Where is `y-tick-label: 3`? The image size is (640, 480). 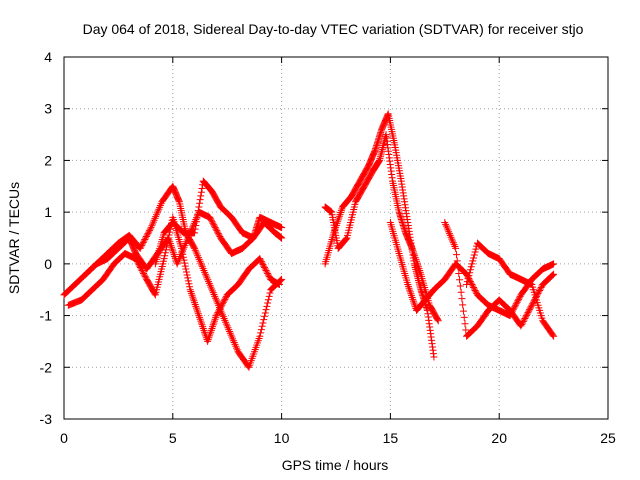 y-tick-label: 3 is located at coordinates (48, 109).